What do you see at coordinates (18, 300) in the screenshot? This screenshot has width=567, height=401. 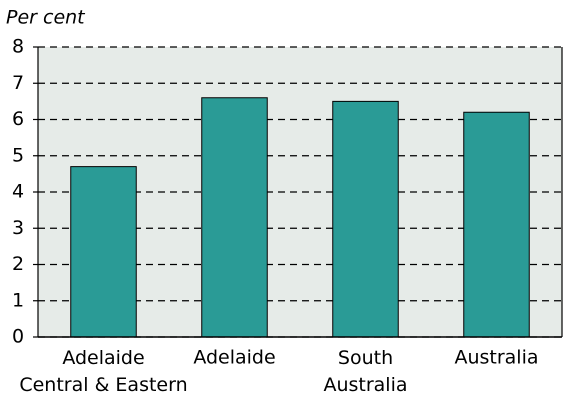 I see `y-tick-label: 1` at bounding box center [18, 300].